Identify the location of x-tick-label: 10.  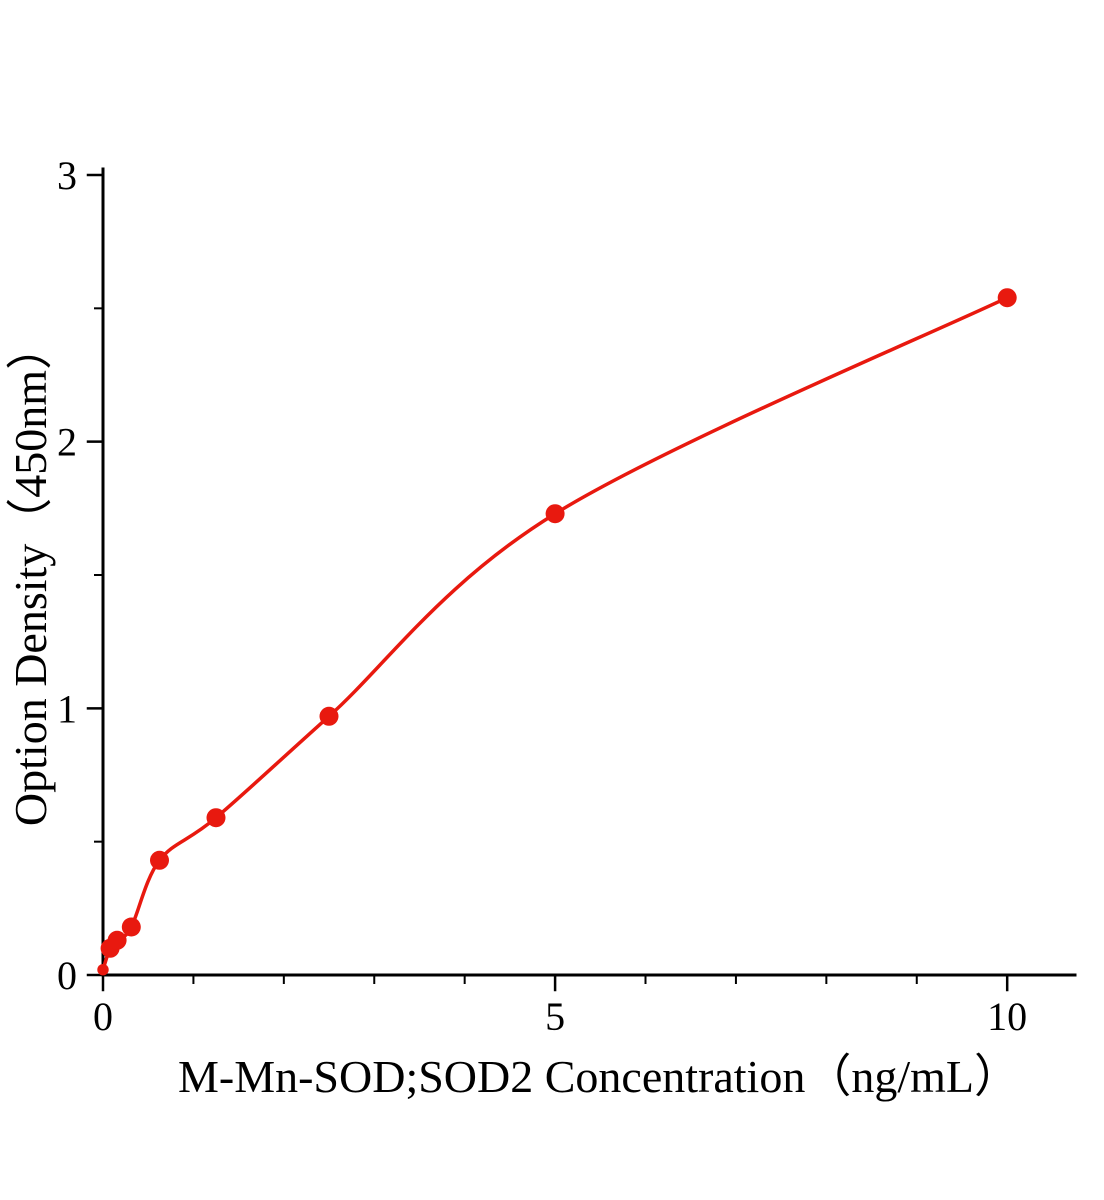
(1007, 1016).